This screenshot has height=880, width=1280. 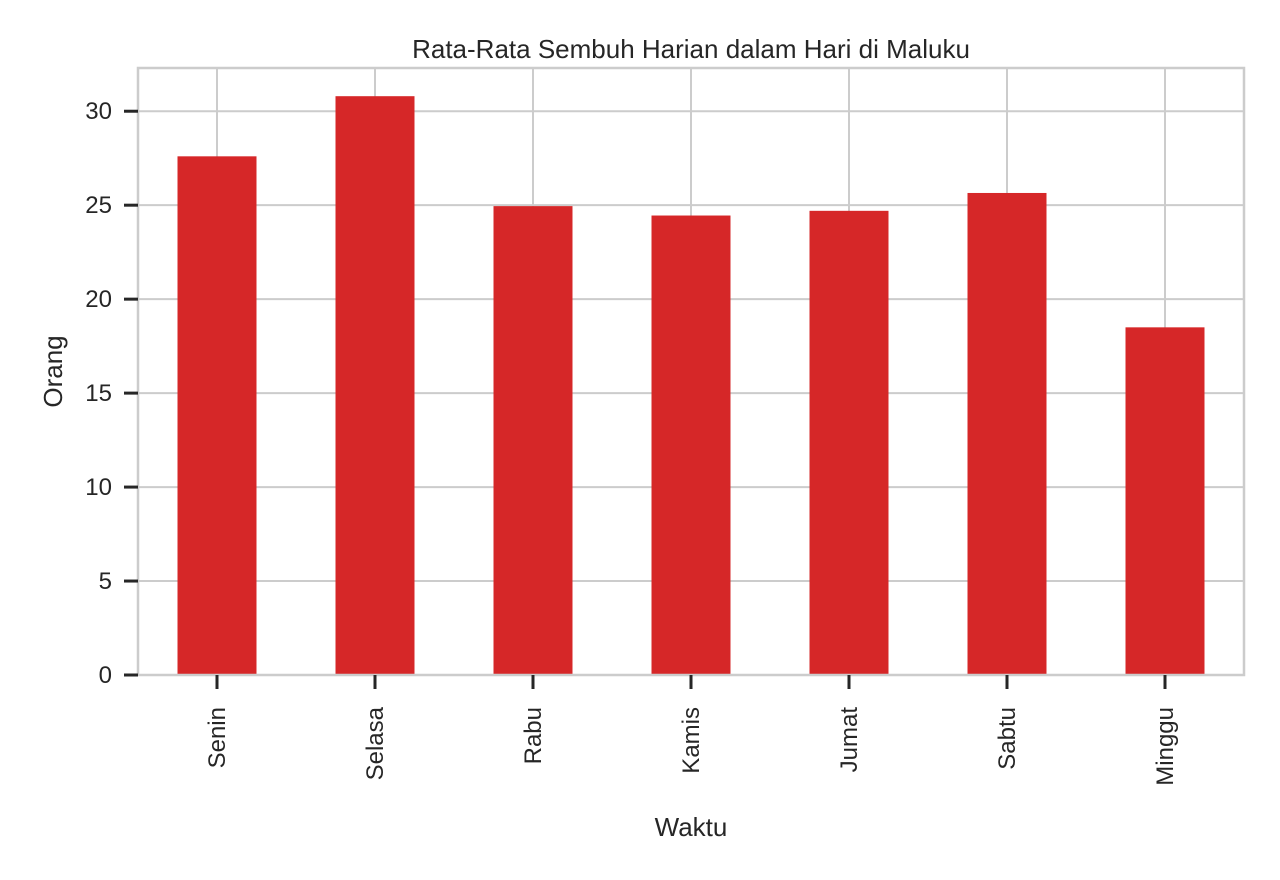 What do you see at coordinates (375, 386) in the screenshot?
I see `bar-selasa` at bounding box center [375, 386].